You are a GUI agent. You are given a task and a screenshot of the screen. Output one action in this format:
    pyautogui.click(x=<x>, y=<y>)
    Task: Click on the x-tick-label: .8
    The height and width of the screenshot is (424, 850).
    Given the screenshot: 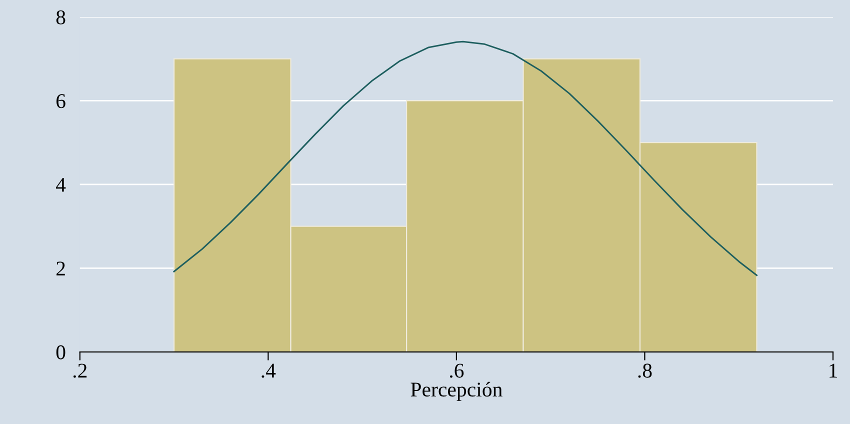 What is the action you would take?
    pyautogui.click(x=645, y=371)
    